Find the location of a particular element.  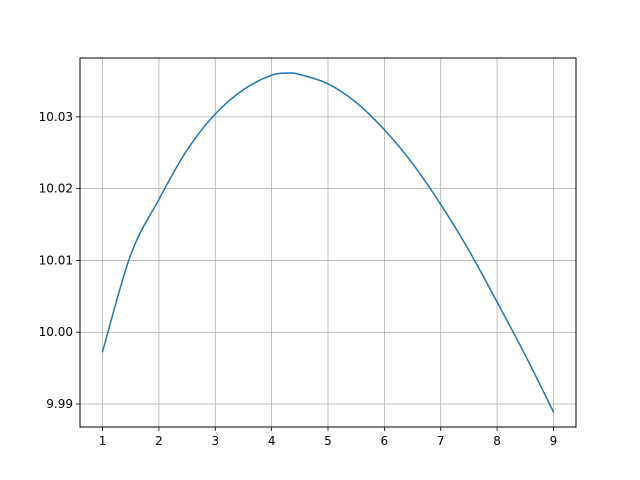

y-tick-label: 10.02 is located at coordinates (56, 189).